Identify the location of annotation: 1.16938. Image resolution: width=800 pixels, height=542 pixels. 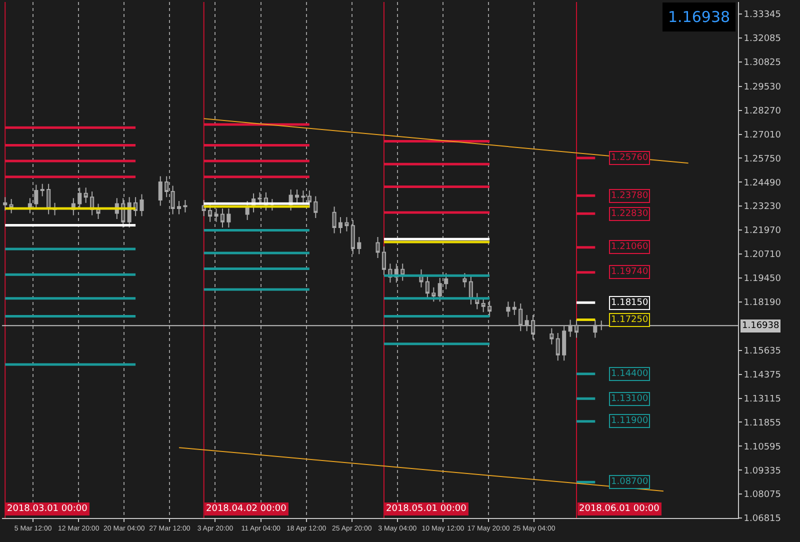
(699, 17).